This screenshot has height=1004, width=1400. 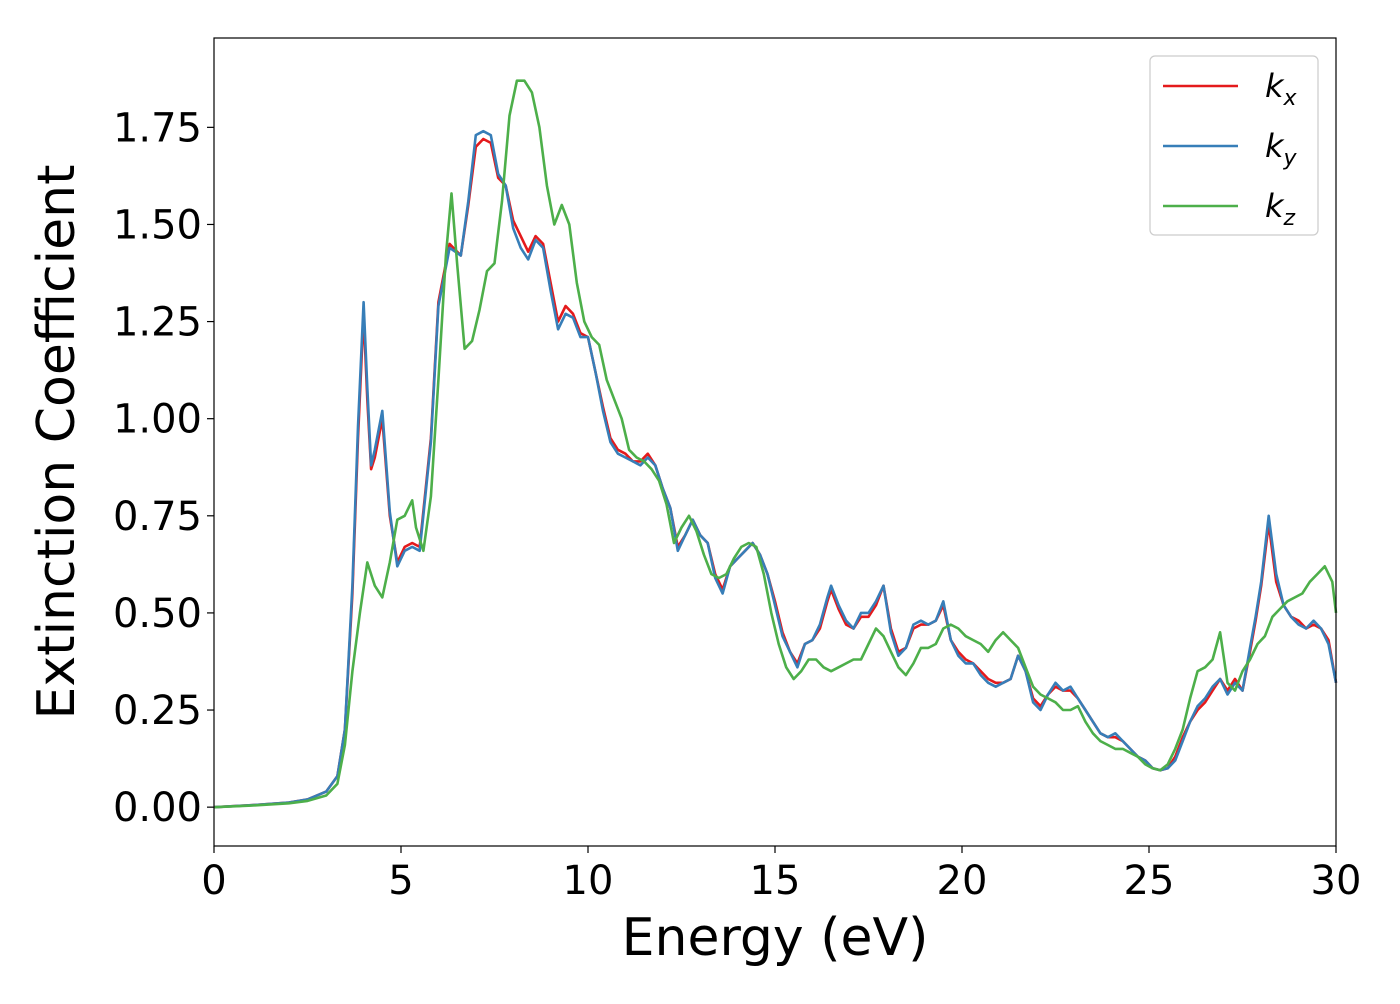 I want to click on y-tick-label: 1.00, so click(x=157, y=420).